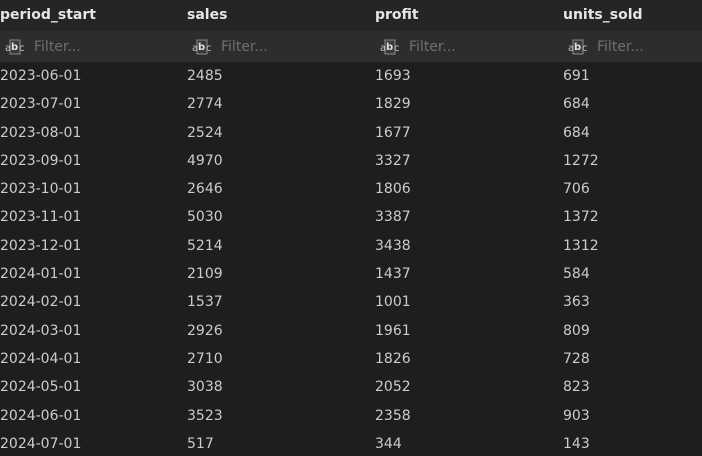  I want to click on cell-units-sold: 809, so click(576, 330).